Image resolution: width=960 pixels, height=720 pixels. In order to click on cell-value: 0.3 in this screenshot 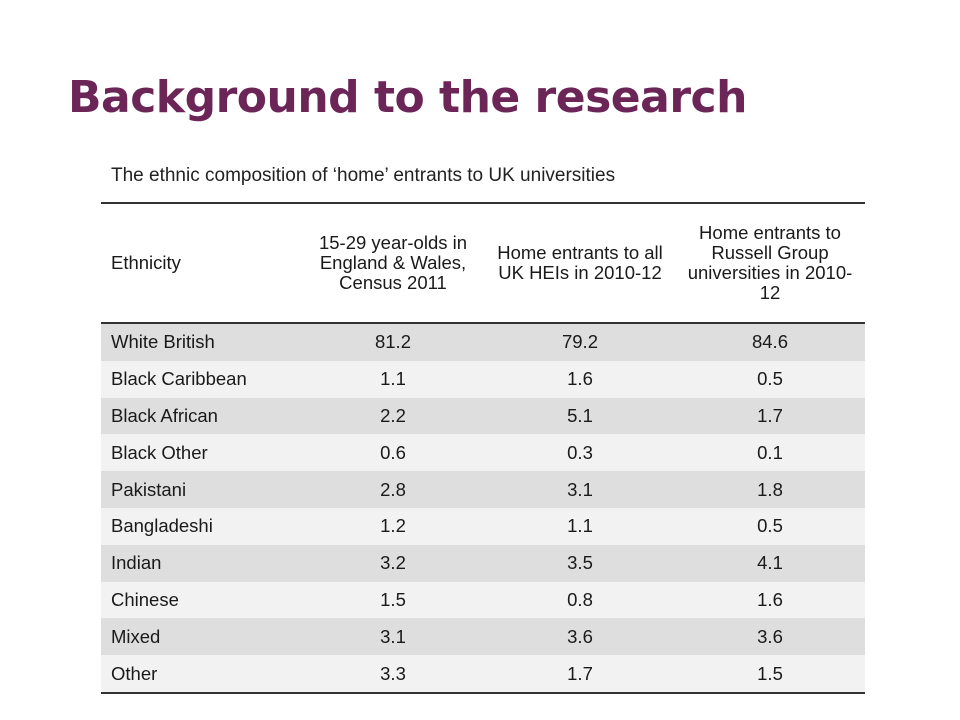, I will do `click(580, 453)`.